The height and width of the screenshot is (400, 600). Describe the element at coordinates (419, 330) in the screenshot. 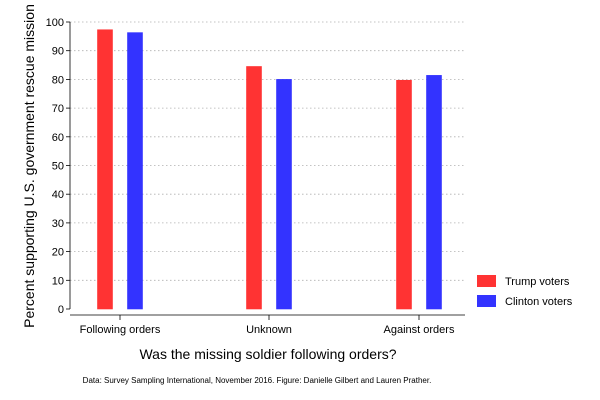

I see `x-tick-label: Against orders` at that location.